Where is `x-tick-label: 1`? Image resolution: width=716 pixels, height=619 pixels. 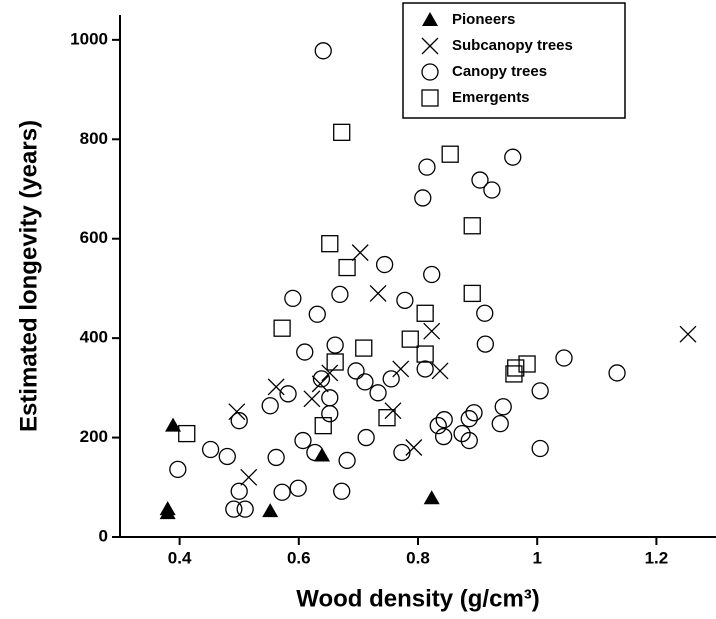
x-tick-label: 1 is located at coordinates (536, 557).